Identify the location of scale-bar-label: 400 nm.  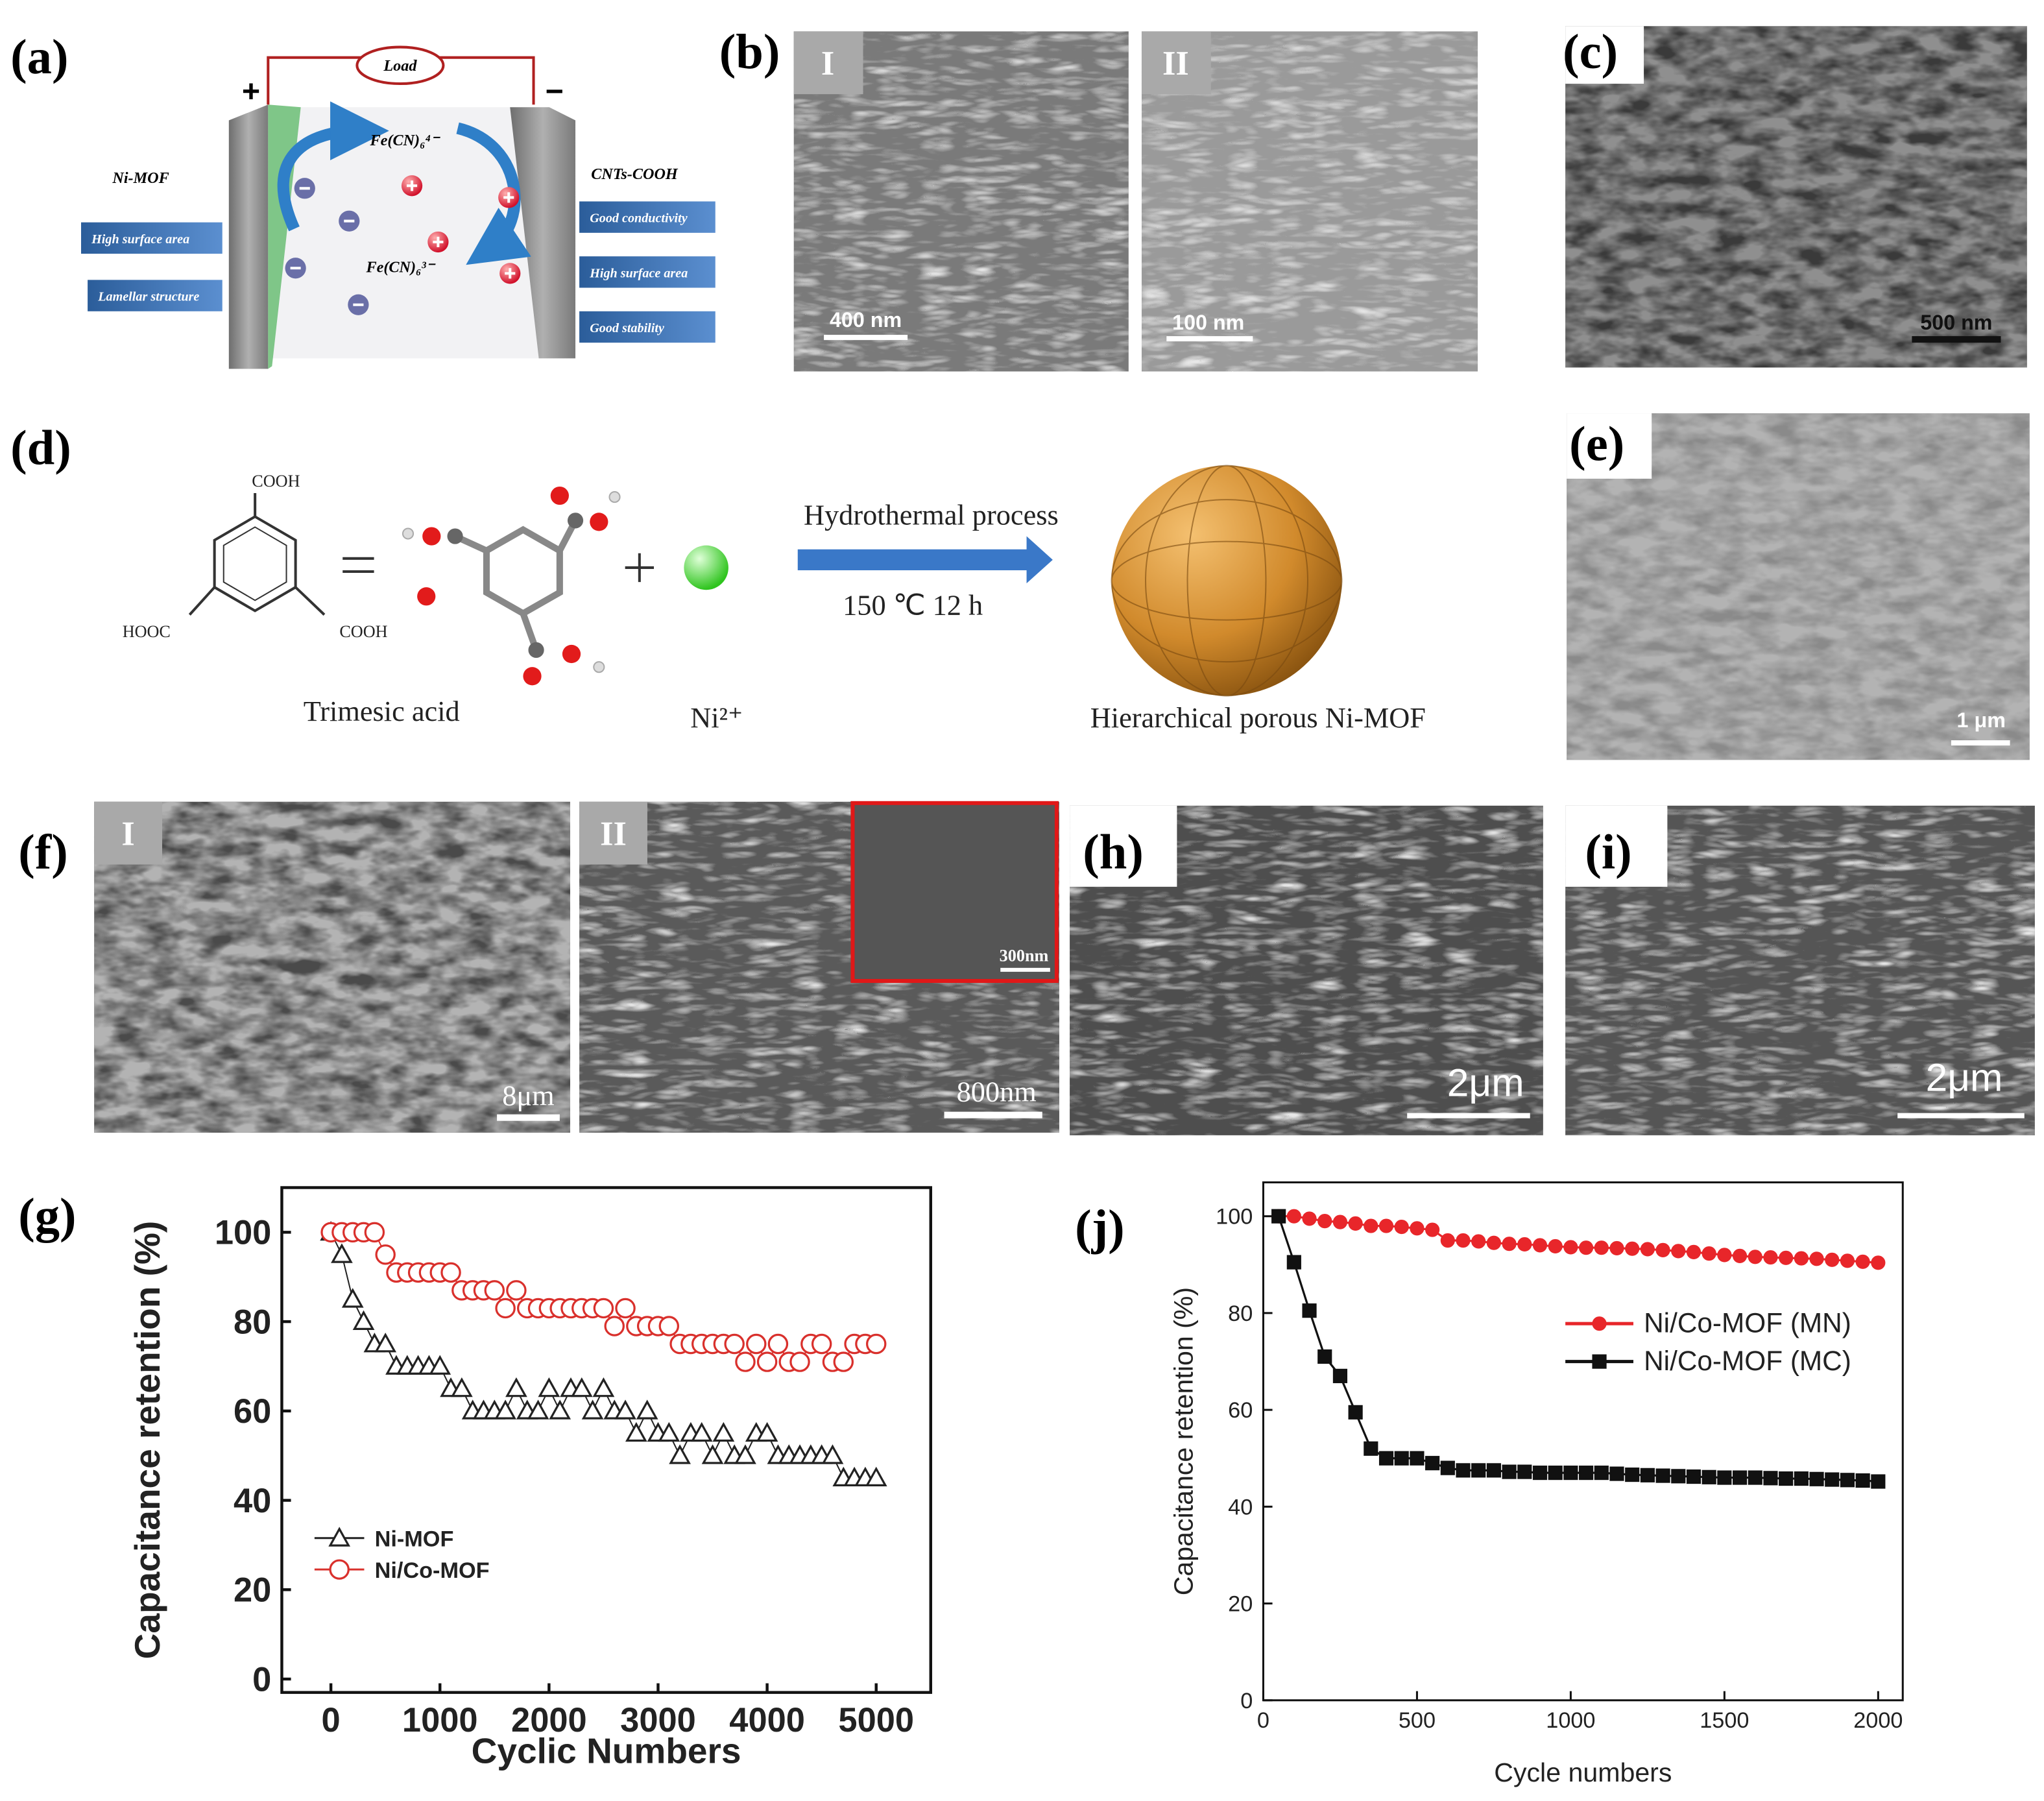
(866, 320).